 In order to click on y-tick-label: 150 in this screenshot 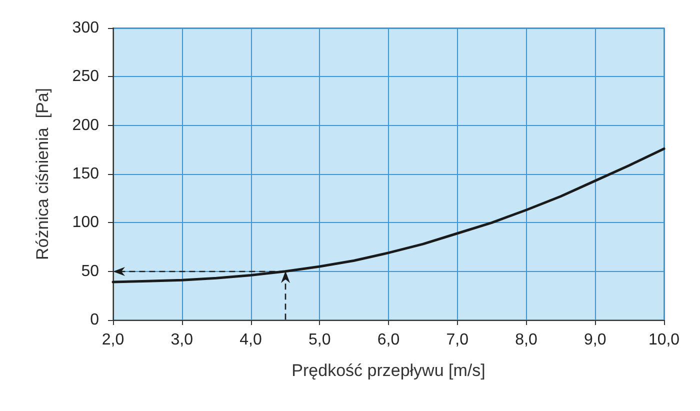, I will do `click(86, 174)`.